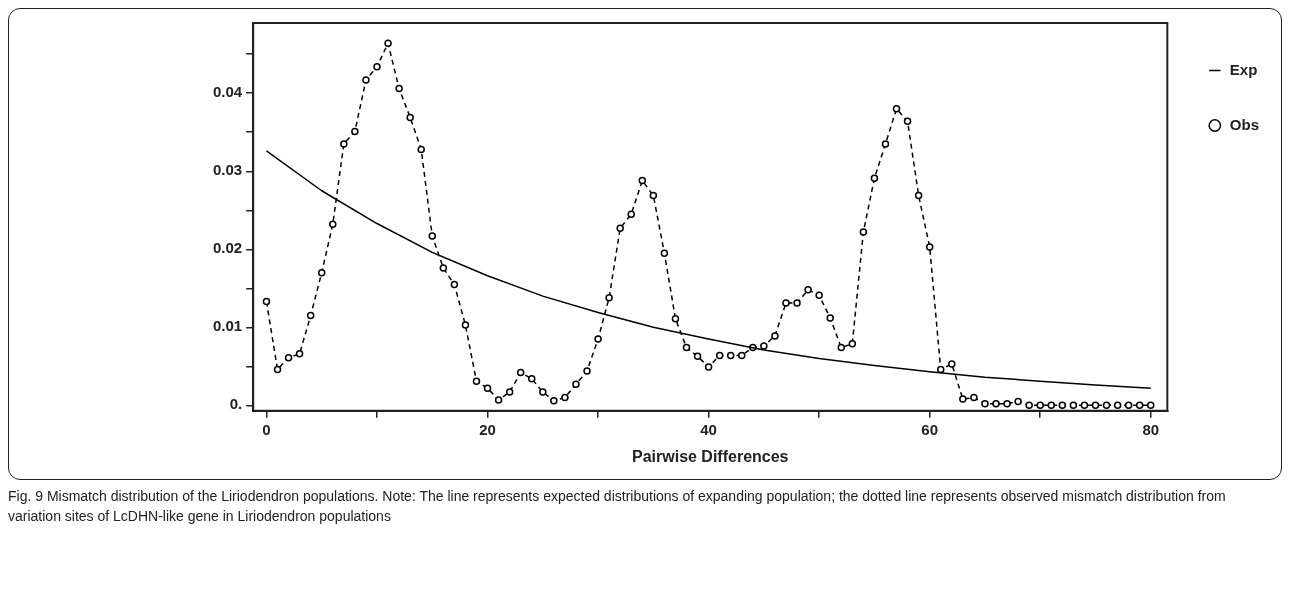 The image size is (1290, 590). I want to click on x-tick-label: 20, so click(487, 429).